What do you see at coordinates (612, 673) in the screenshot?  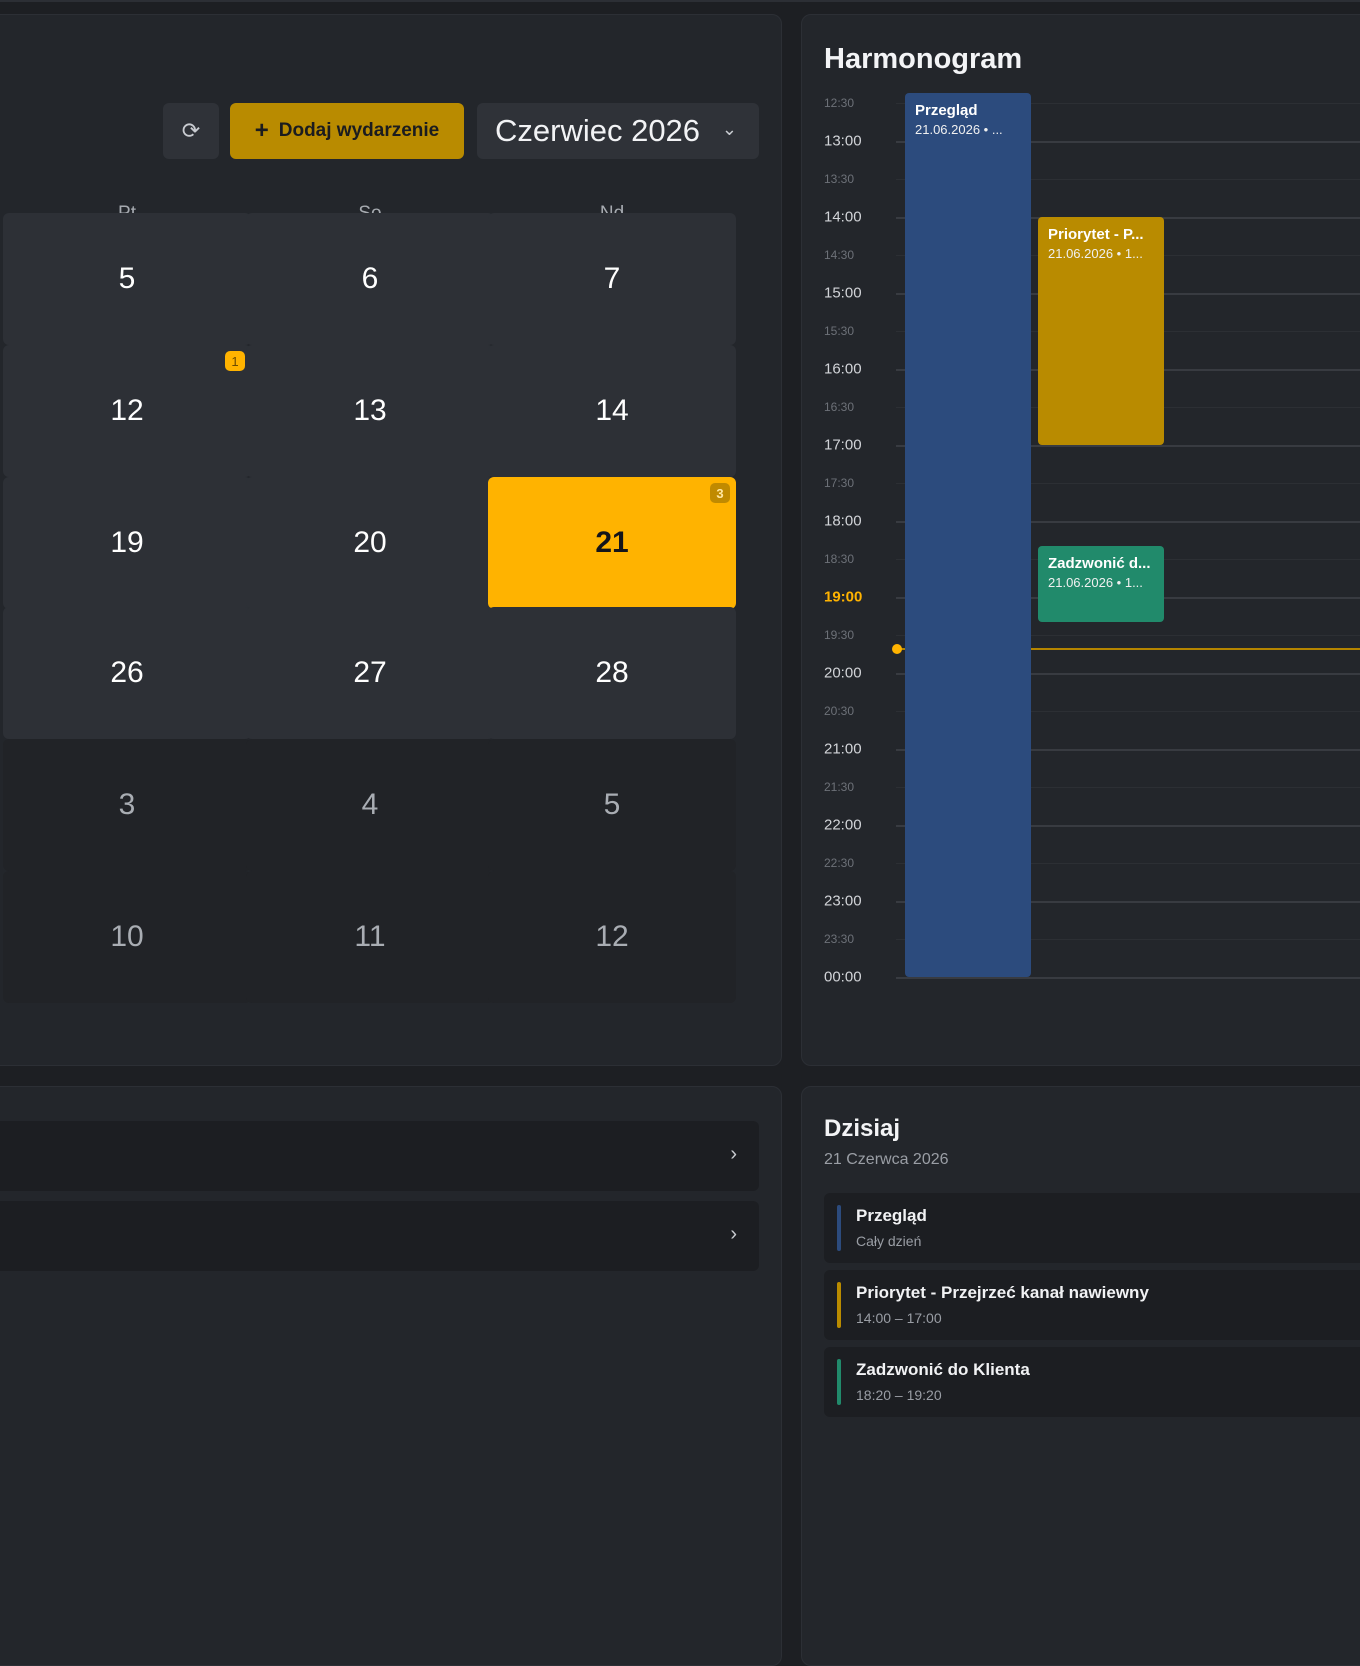 I see `day-cell: 28` at bounding box center [612, 673].